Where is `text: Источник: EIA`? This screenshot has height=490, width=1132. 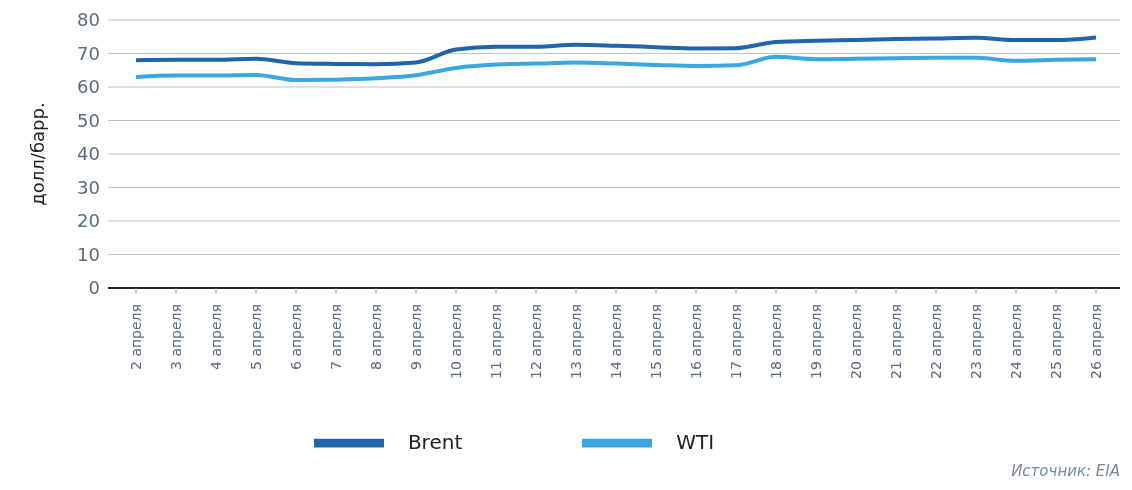
text: Источник: EIA is located at coordinates (1065, 471).